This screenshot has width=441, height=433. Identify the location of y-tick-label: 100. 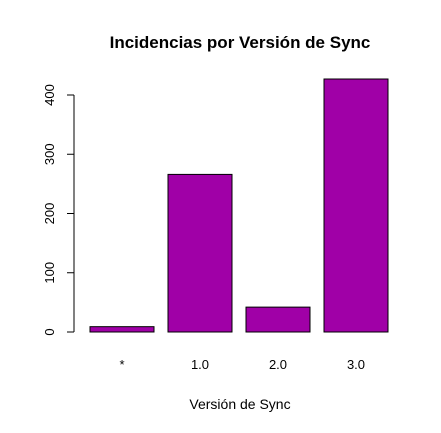
(49, 273).